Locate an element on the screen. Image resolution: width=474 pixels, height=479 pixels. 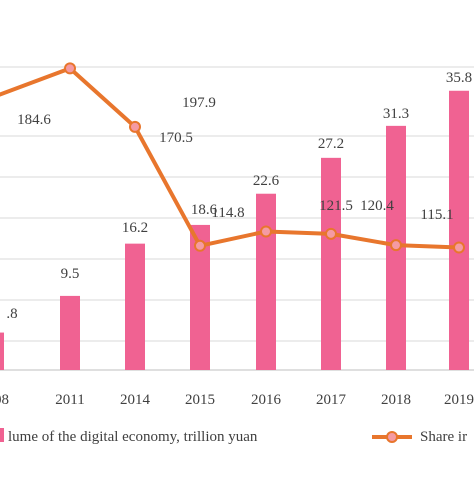
bar-value-label: 27.2 is located at coordinates (331, 144).